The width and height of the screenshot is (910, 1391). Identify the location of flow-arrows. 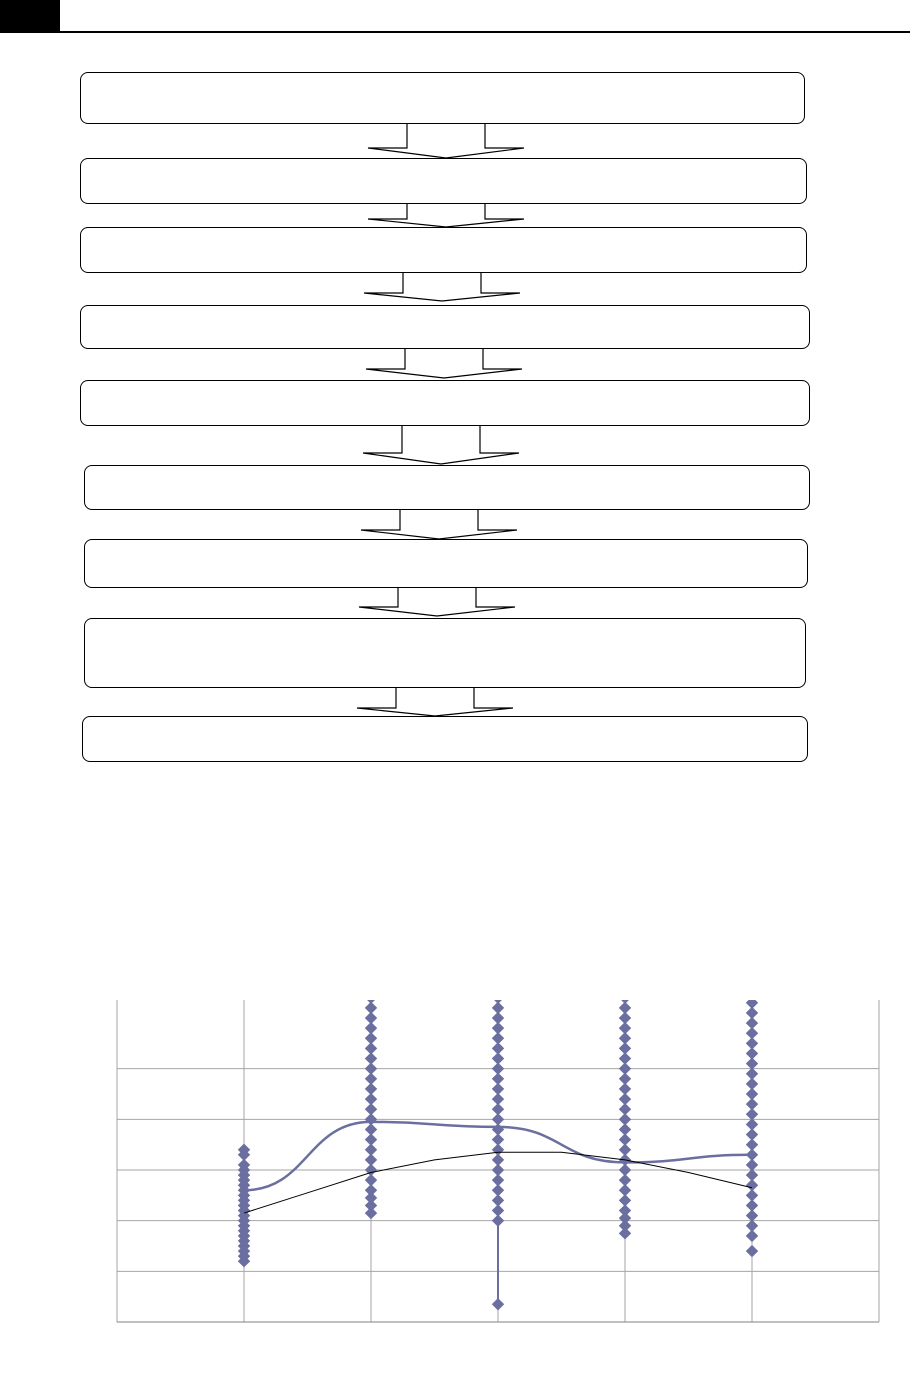
(440, 420).